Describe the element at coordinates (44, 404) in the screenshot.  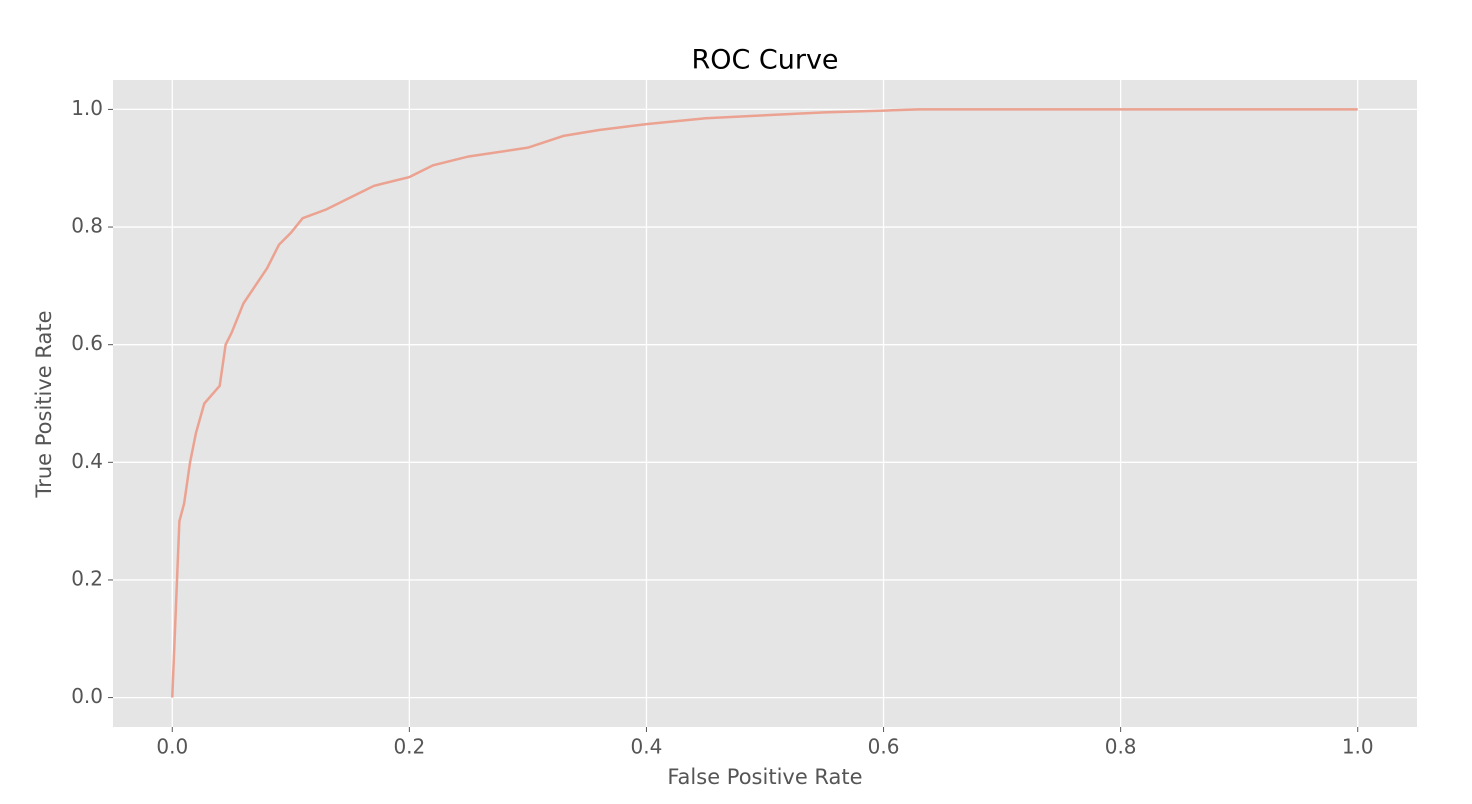
I see `y-axis-label: True Positive Rate` at that location.